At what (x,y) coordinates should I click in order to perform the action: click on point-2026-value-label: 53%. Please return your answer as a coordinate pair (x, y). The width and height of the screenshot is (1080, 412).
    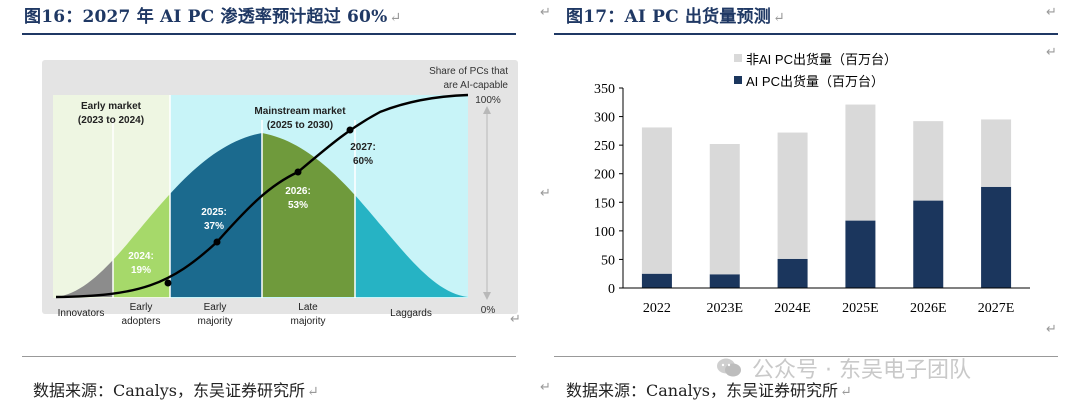
    Looking at the image, I should click on (298, 205).